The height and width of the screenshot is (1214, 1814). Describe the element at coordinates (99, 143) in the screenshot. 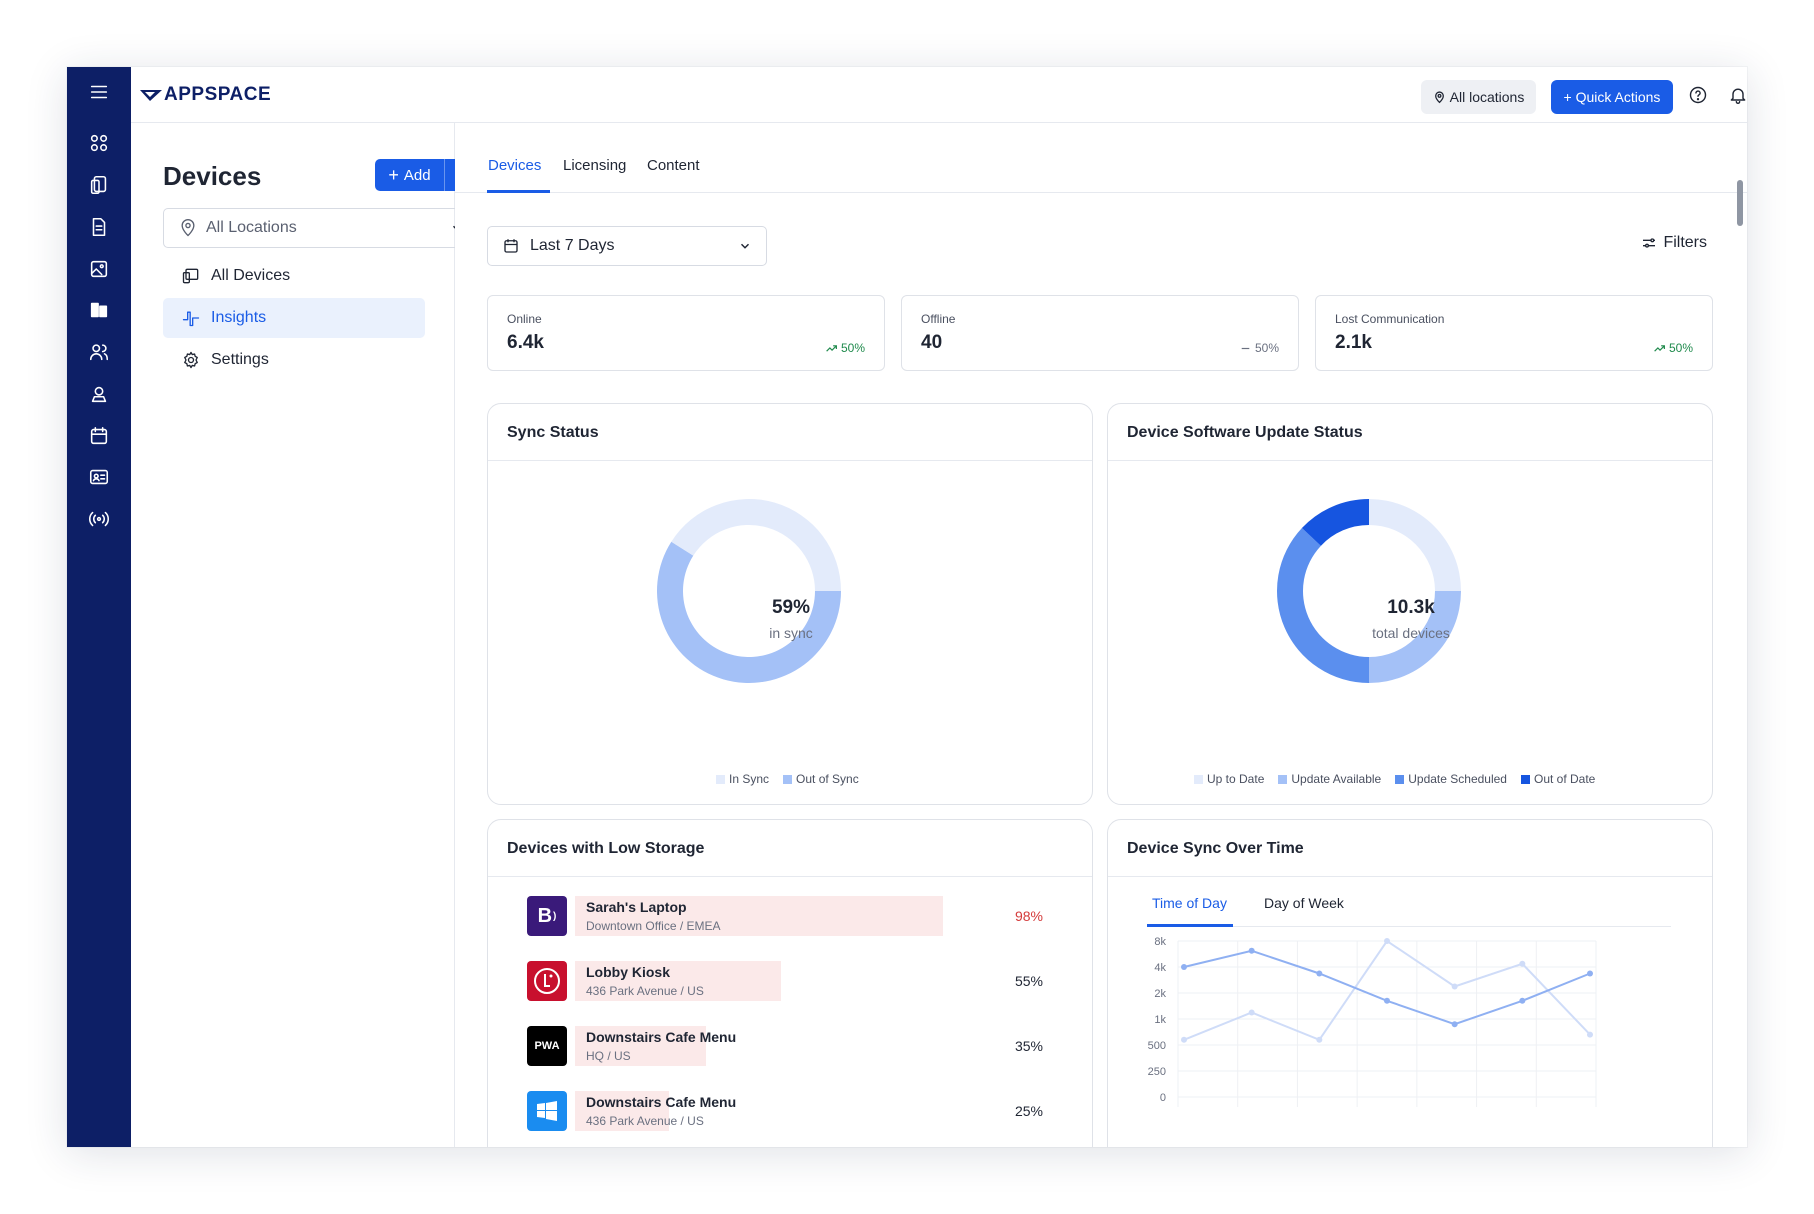

I see `dashboard-icon` at that location.